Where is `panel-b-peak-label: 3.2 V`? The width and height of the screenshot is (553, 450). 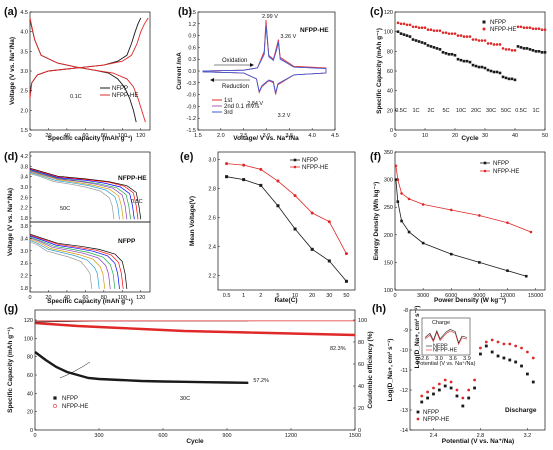 panel-b-peak-label: 3.2 V is located at coordinates (284, 116).